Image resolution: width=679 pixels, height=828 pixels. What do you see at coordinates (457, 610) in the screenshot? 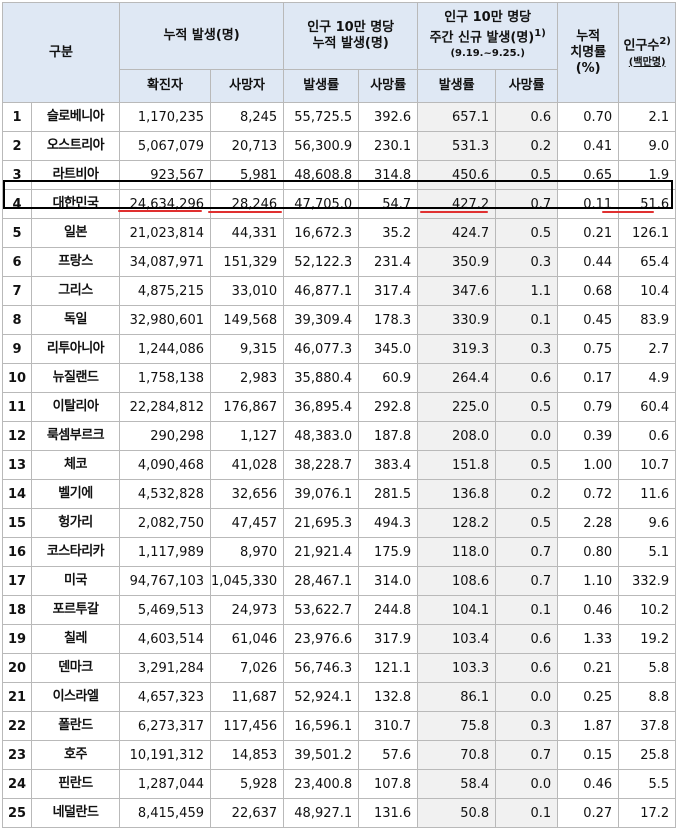
I see `row-weekly-incidence-rate: 104.1` at bounding box center [457, 610].